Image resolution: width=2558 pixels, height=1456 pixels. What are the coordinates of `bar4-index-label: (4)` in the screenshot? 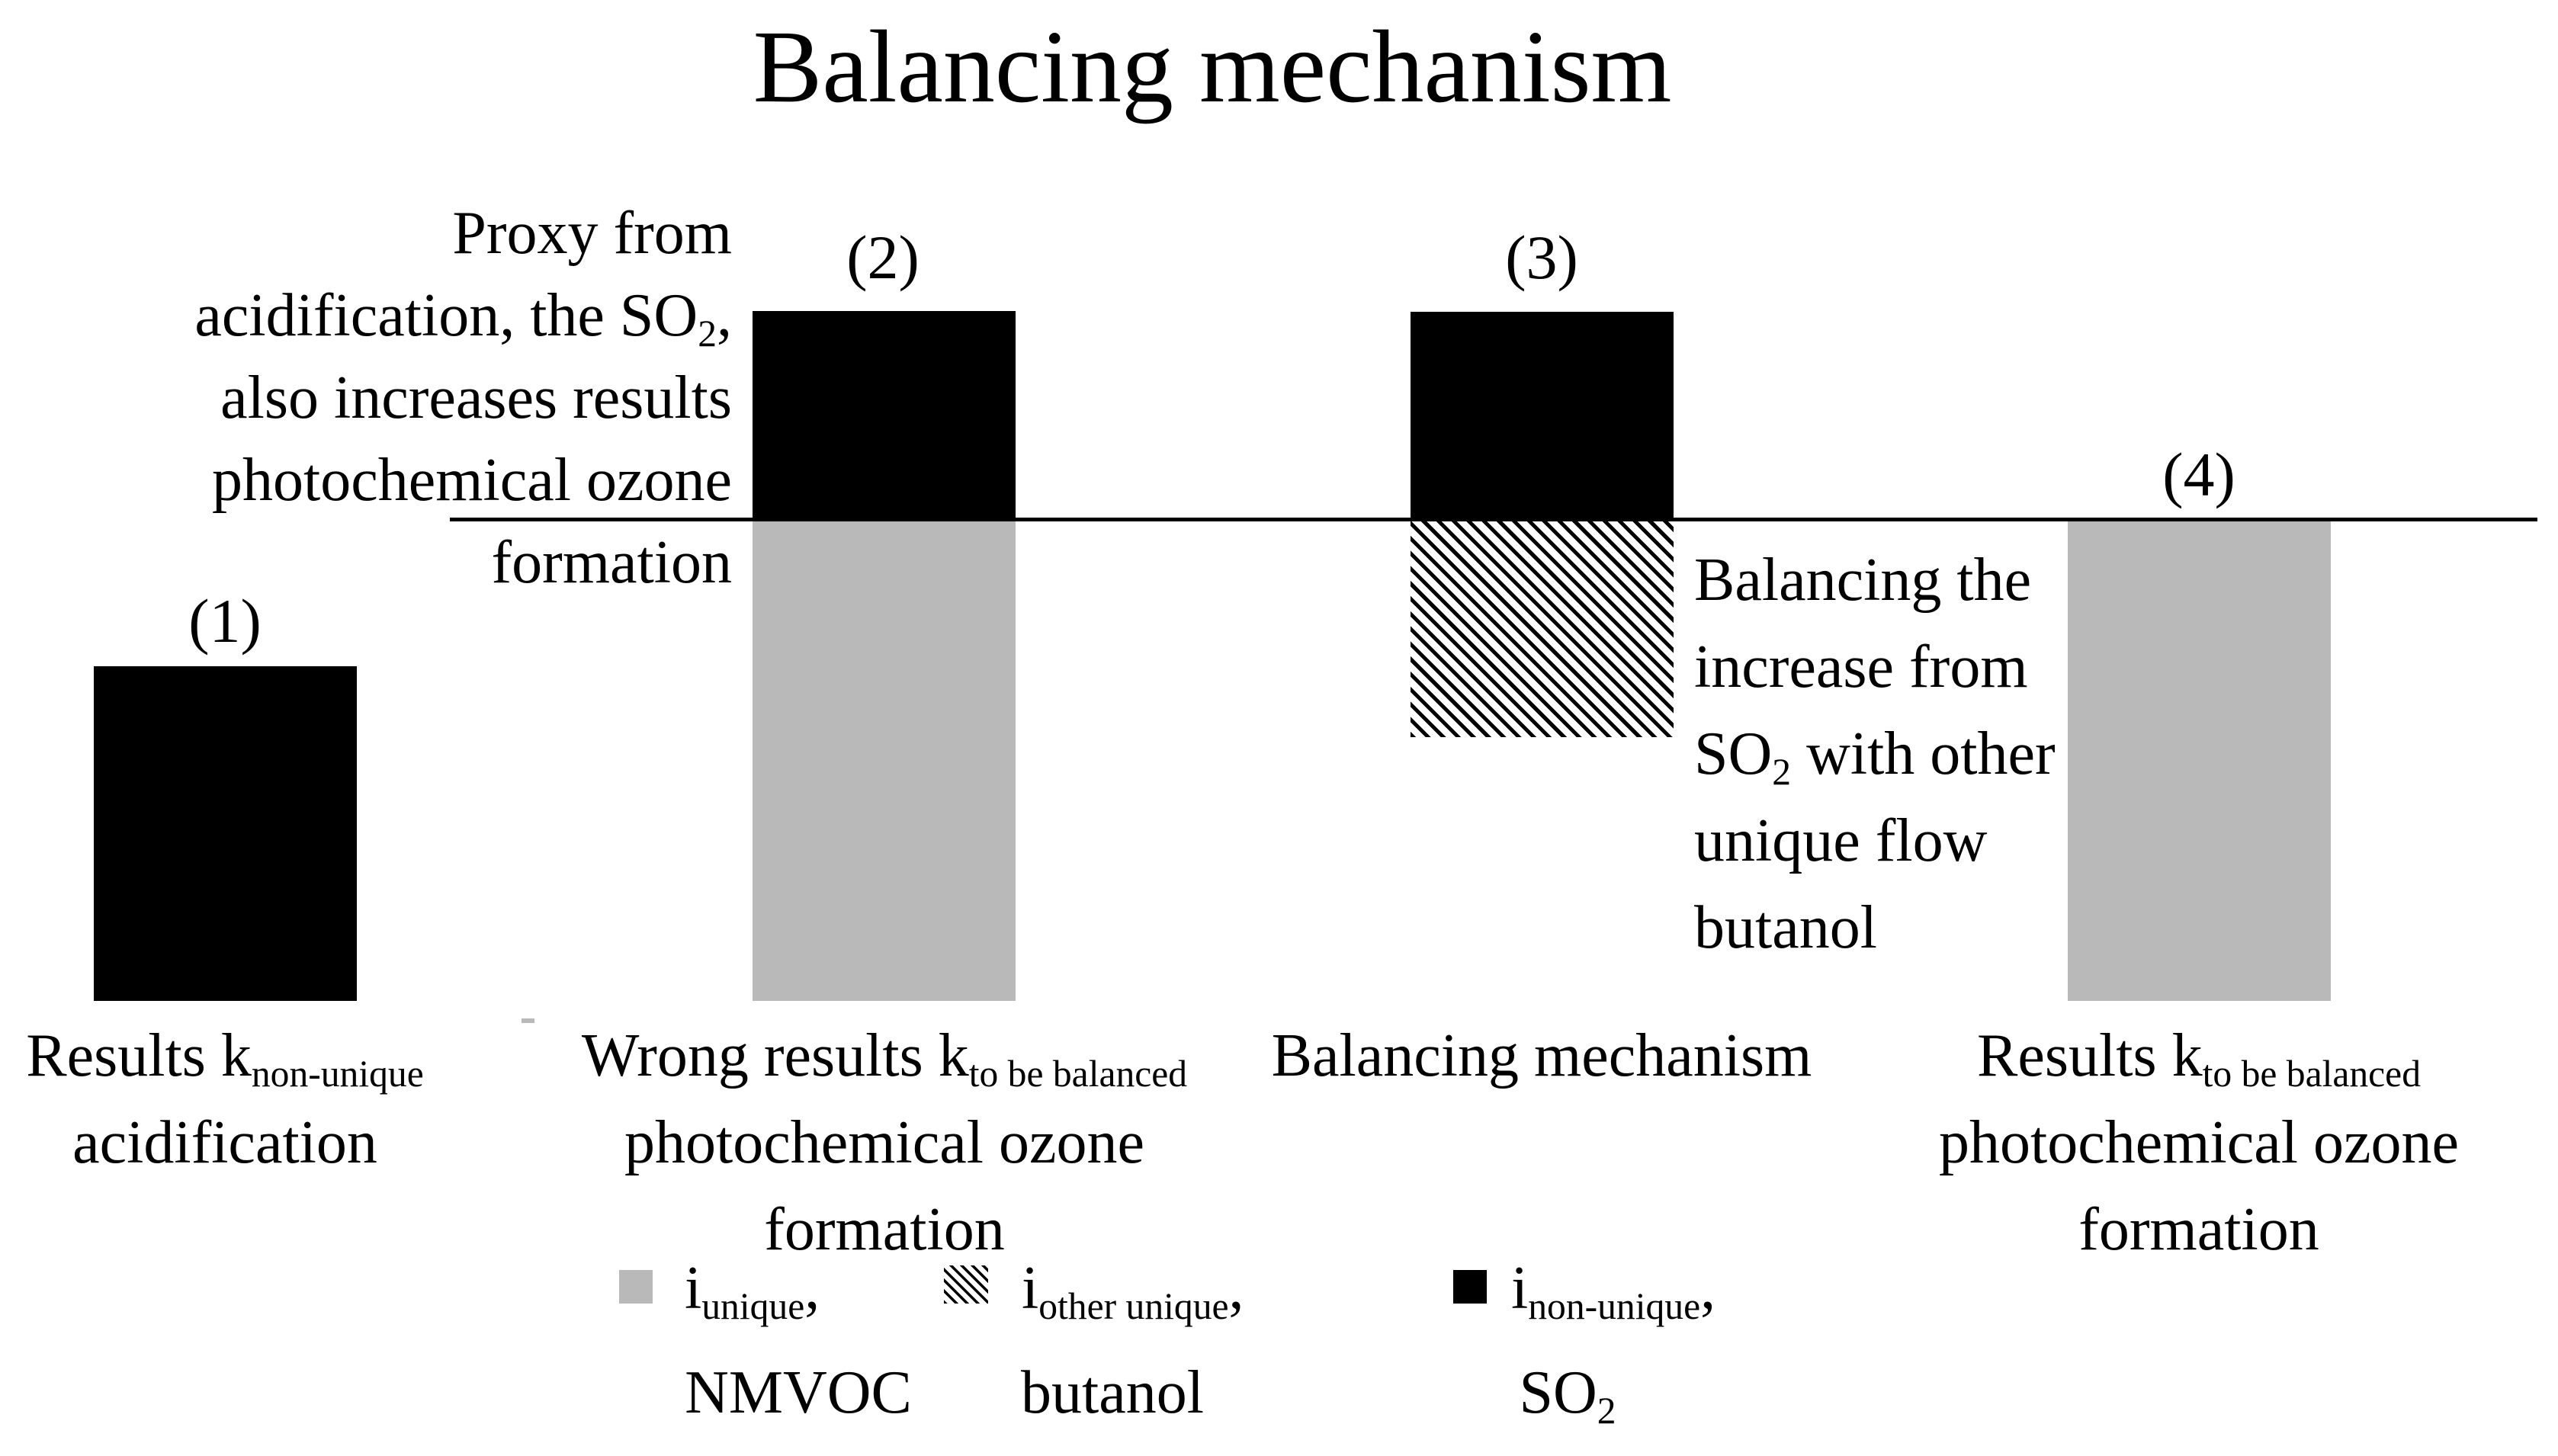 It's located at (2198, 474).